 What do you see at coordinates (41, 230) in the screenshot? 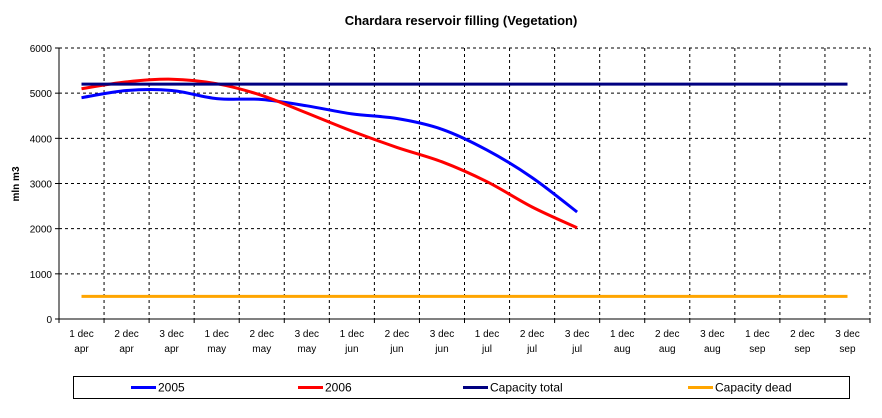
I see `y-tick-label: 2000` at bounding box center [41, 230].